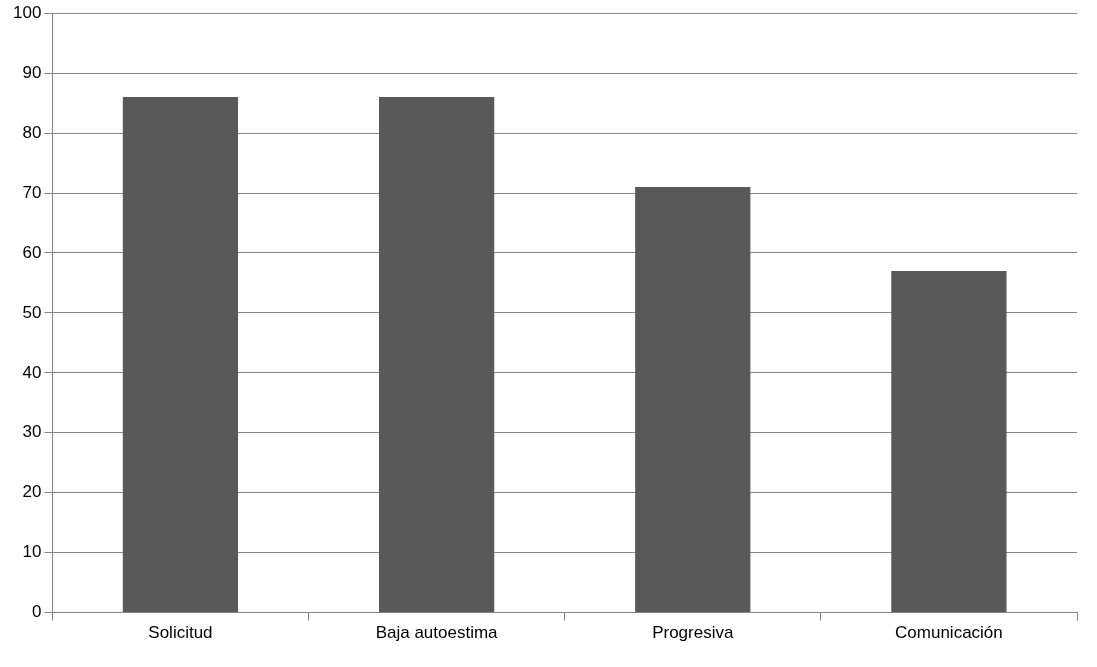 The width and height of the screenshot is (1097, 667). What do you see at coordinates (32, 72) in the screenshot?
I see `y-tick-label: 90` at bounding box center [32, 72].